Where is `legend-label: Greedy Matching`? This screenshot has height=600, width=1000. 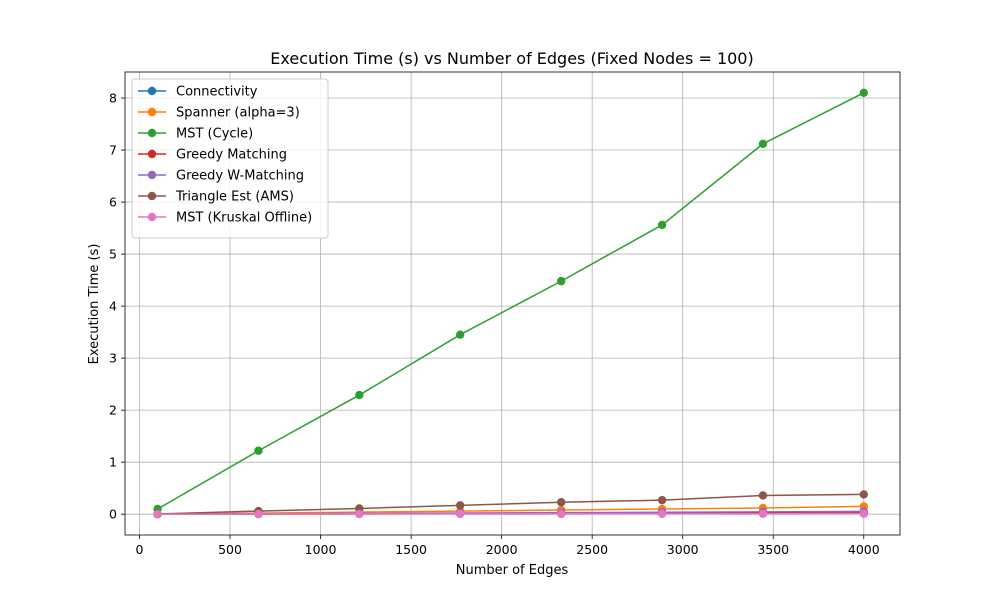
legend-label: Greedy Matching is located at coordinates (231, 155).